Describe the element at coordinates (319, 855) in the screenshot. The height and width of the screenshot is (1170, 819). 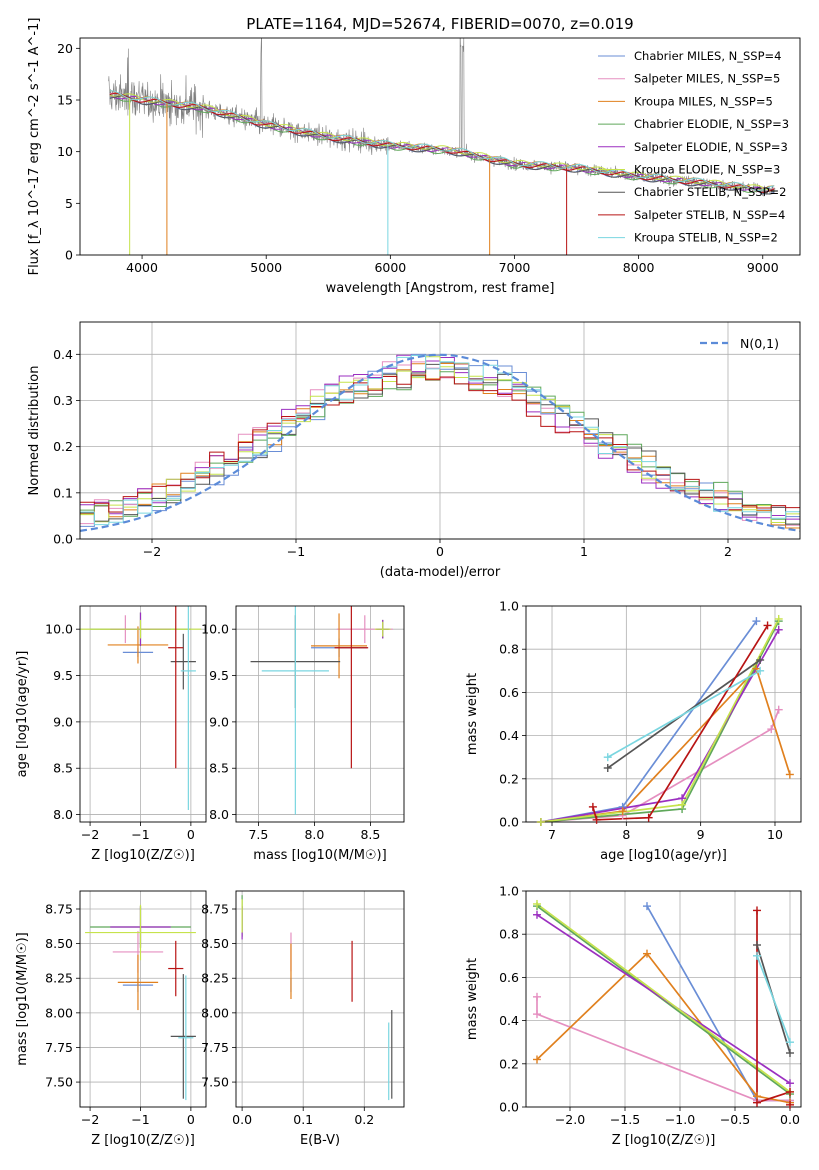
I see `x-axis-label: mass [log10(M/M☉)]` at that location.